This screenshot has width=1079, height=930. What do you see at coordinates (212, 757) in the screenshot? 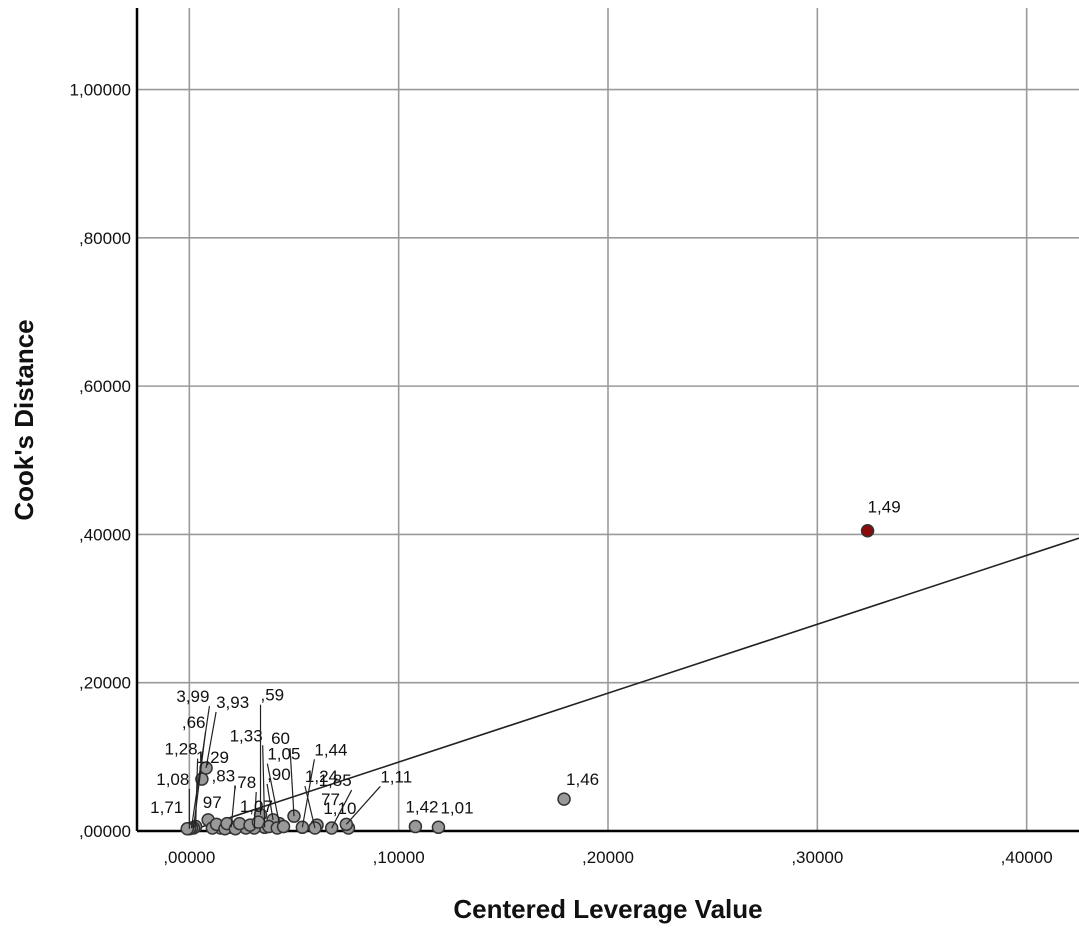
I see `point-label: 1,29` at bounding box center [212, 757].